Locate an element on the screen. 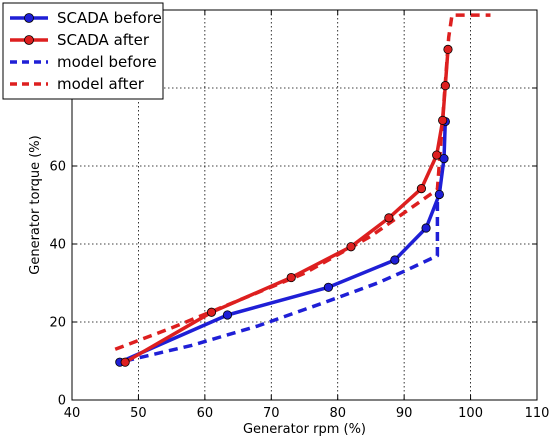 This screenshot has width=550, height=444. y-axis-label: Generator torque (%) is located at coordinates (35, 204).